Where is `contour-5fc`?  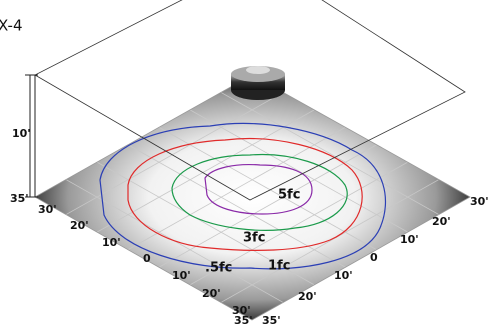
contour-5fc is located at coordinates (258, 189).